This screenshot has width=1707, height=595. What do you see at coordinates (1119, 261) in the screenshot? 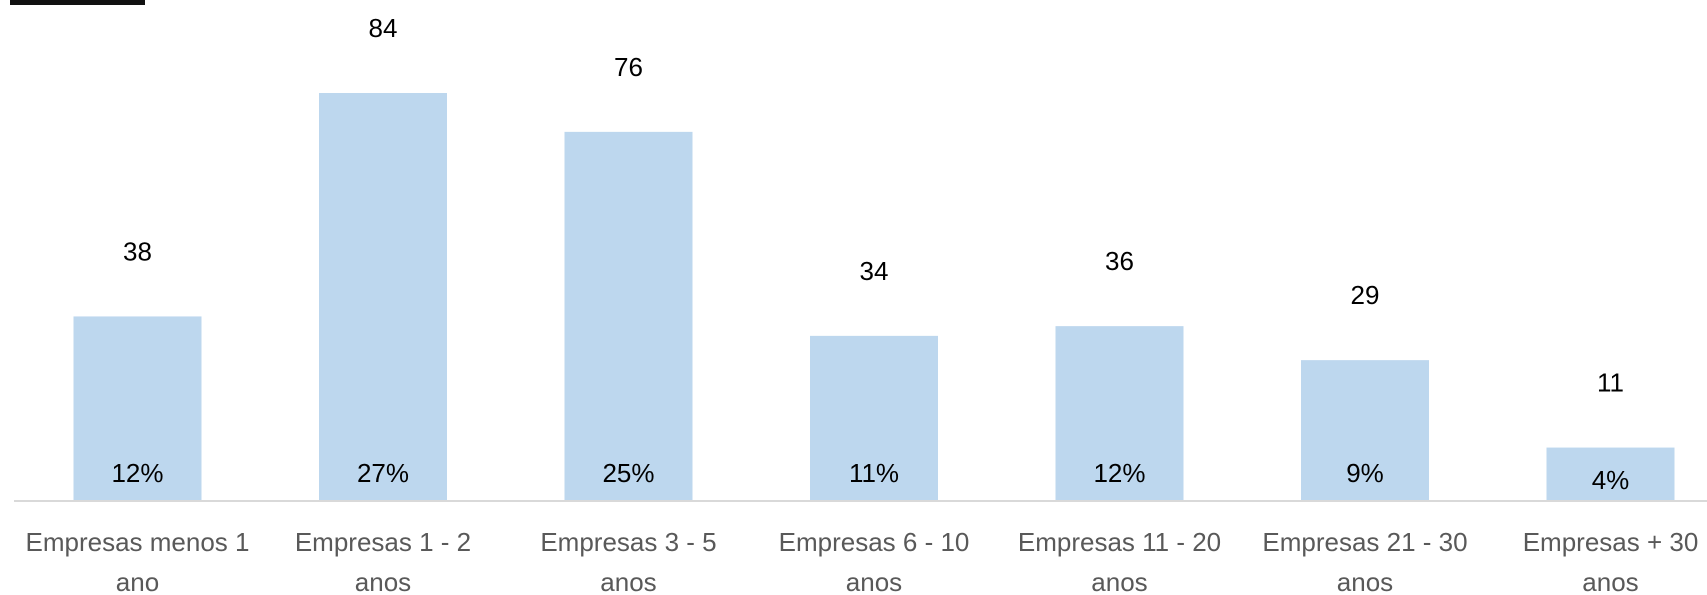
I see `value-label: 36` at bounding box center [1119, 261].